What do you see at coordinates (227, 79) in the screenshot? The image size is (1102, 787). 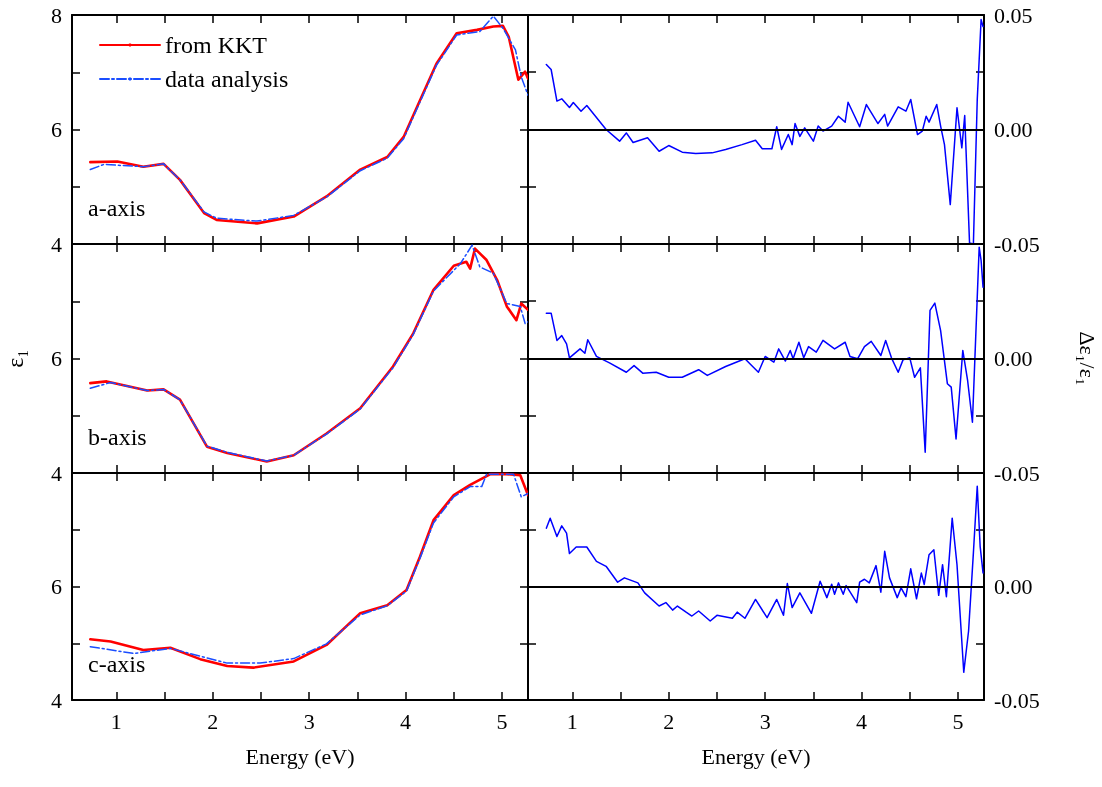 I see `legend-label: data analysis` at bounding box center [227, 79].